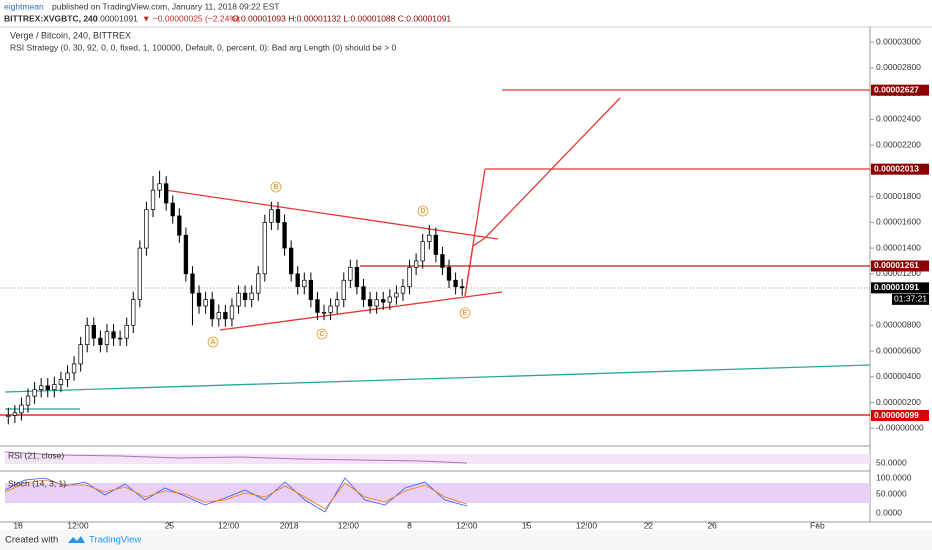 The width and height of the screenshot is (932, 550). Describe the element at coordinates (191, 18) in the screenshot. I see `change: ▼ −0.00000025 (−2.24%)` at that location.